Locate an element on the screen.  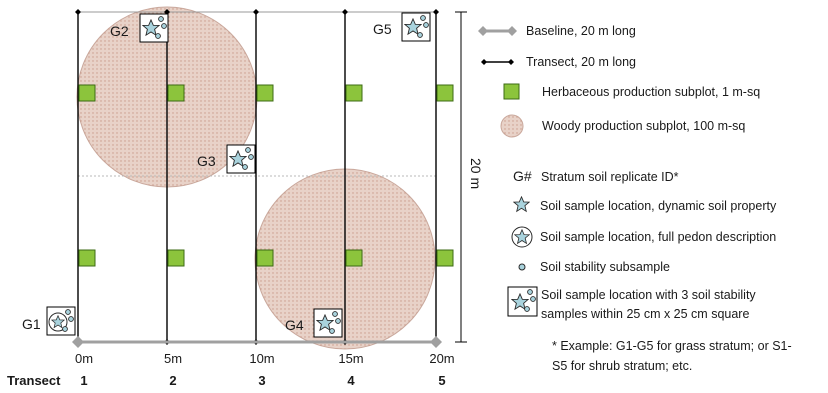
legend-woody: Woody production subplot, 100 m-sq is located at coordinates (643, 126).